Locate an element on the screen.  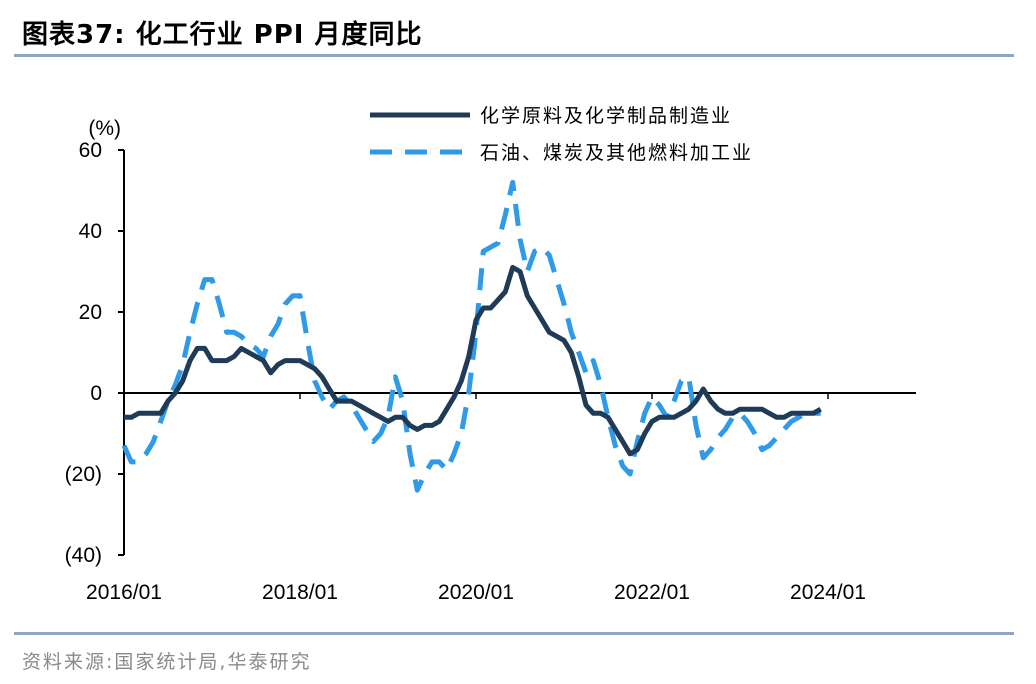
y-tick-label: 60 is located at coordinates (90, 150).